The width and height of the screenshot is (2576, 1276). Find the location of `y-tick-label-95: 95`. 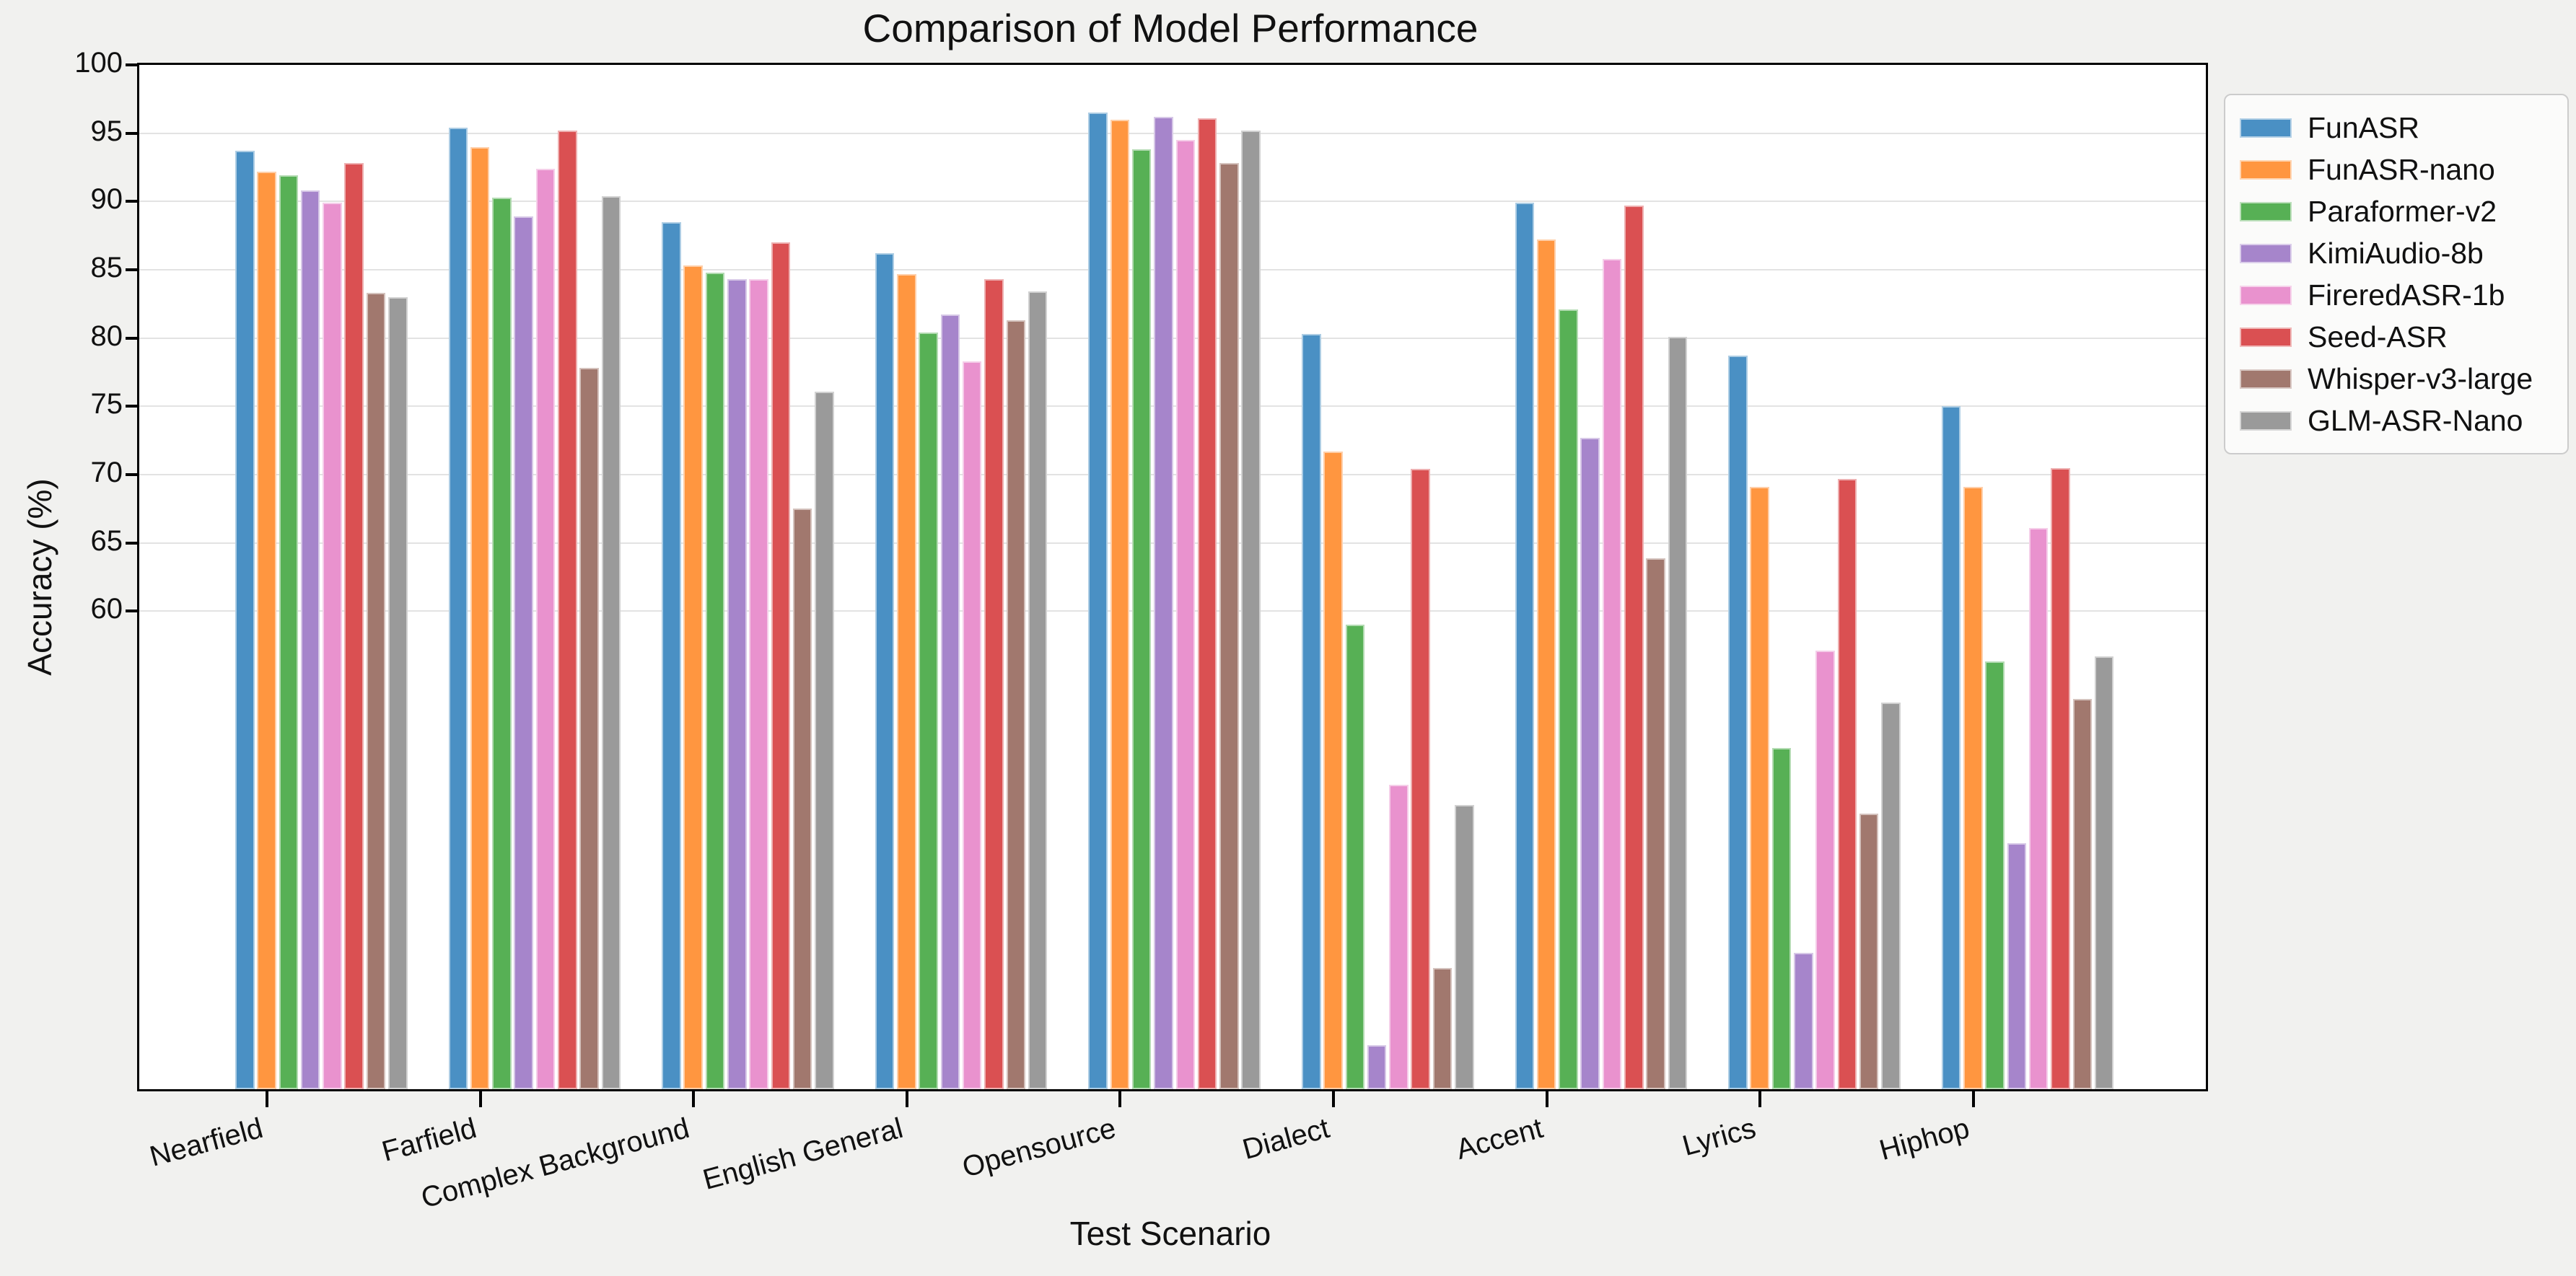

y-tick-label-95: 95 is located at coordinates (107, 131).